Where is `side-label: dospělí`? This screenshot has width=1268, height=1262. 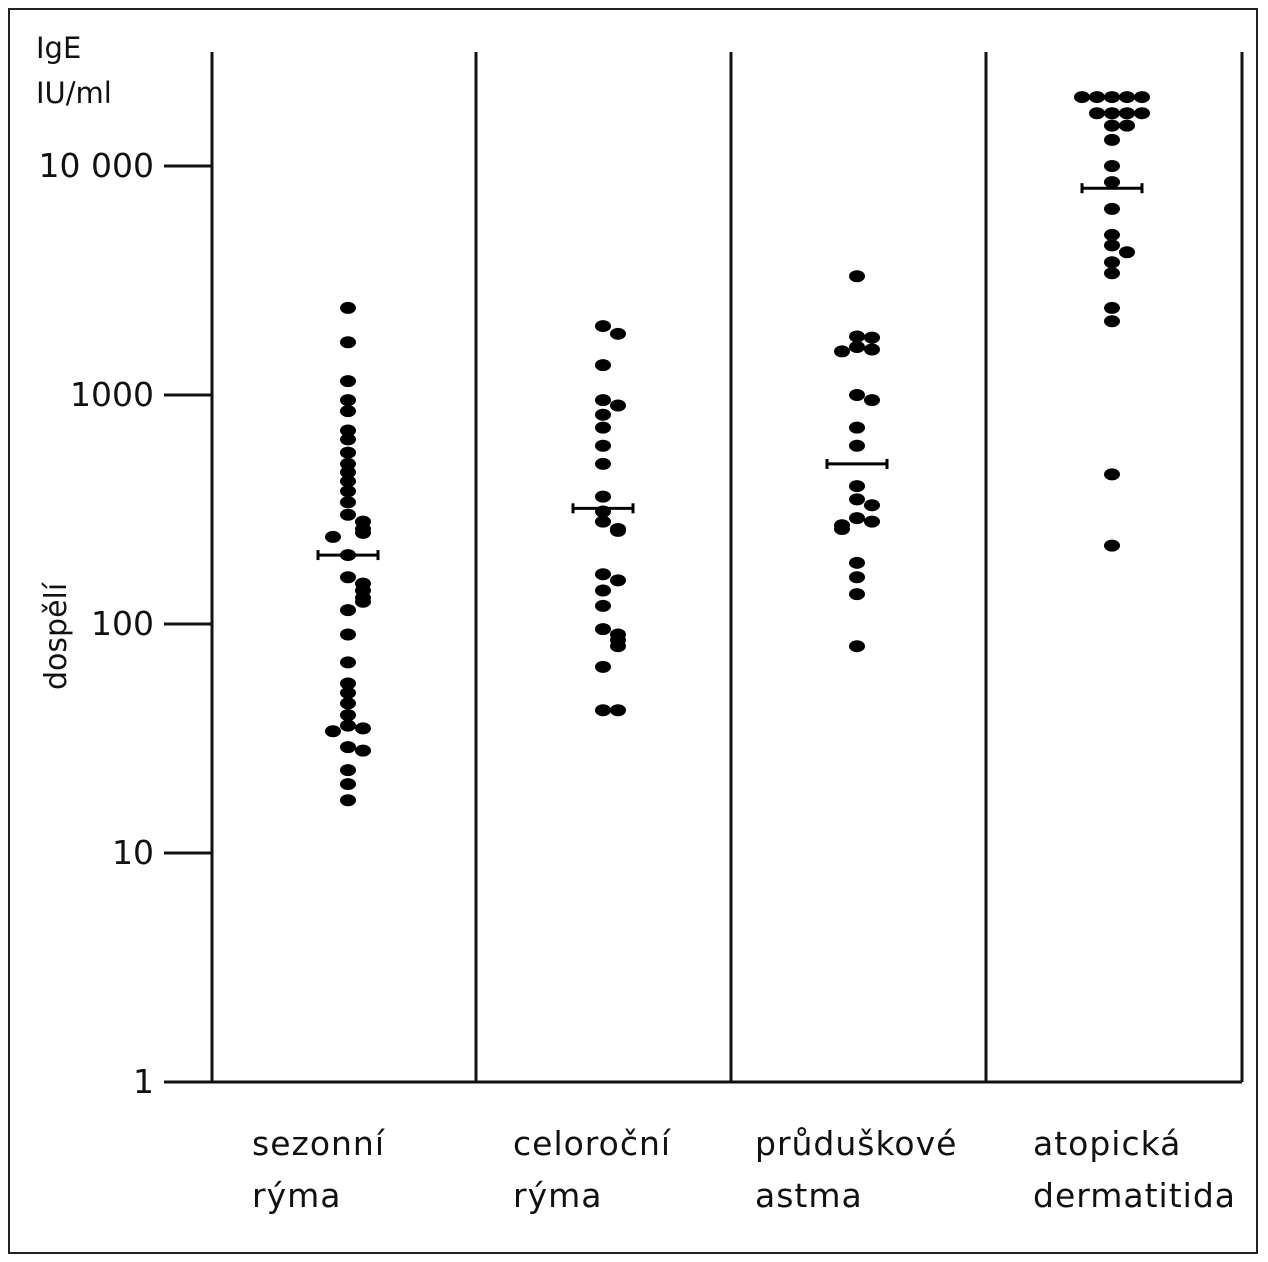 side-label: dospělí is located at coordinates (56, 635).